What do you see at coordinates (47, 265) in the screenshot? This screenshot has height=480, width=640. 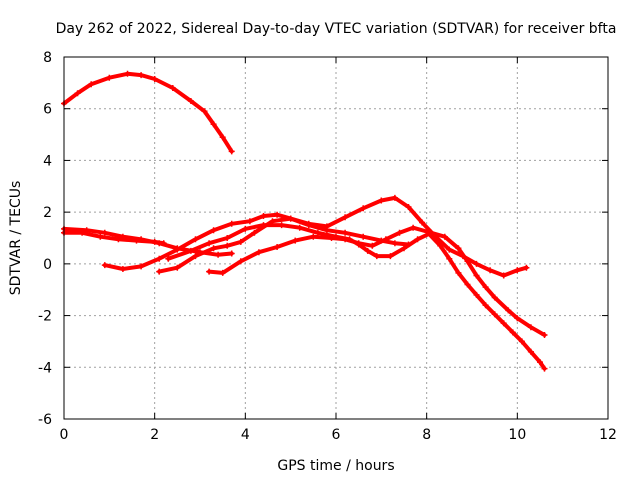 I see `y-tick-label: 0` at bounding box center [47, 265].